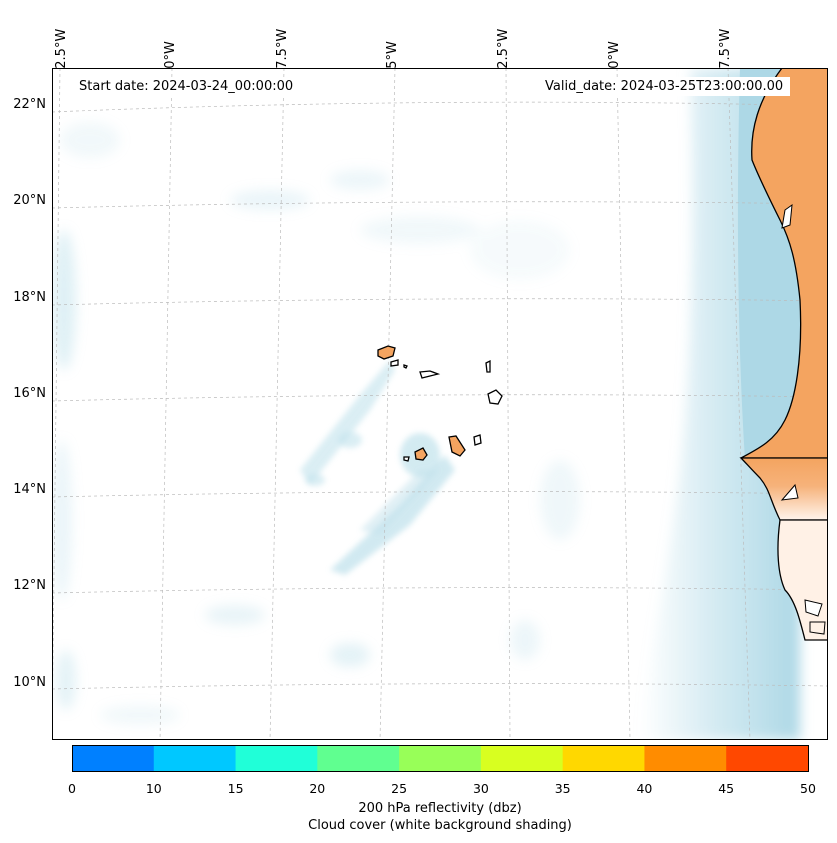 This screenshot has width=837, height=843. Describe the element at coordinates (29, 393) in the screenshot. I see `lat-label-16n: 16°N` at that location.